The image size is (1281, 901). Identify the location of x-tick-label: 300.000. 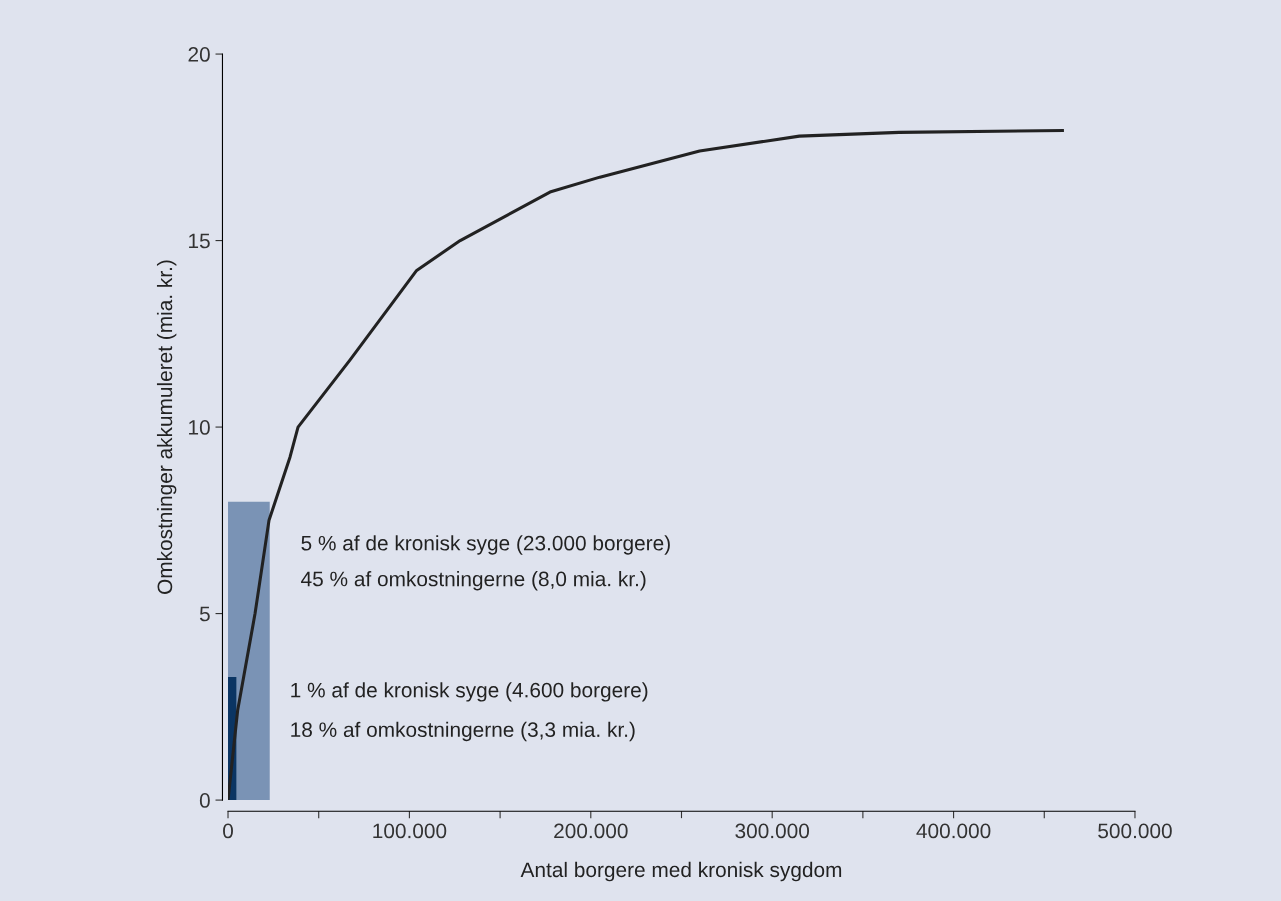
(772, 831).